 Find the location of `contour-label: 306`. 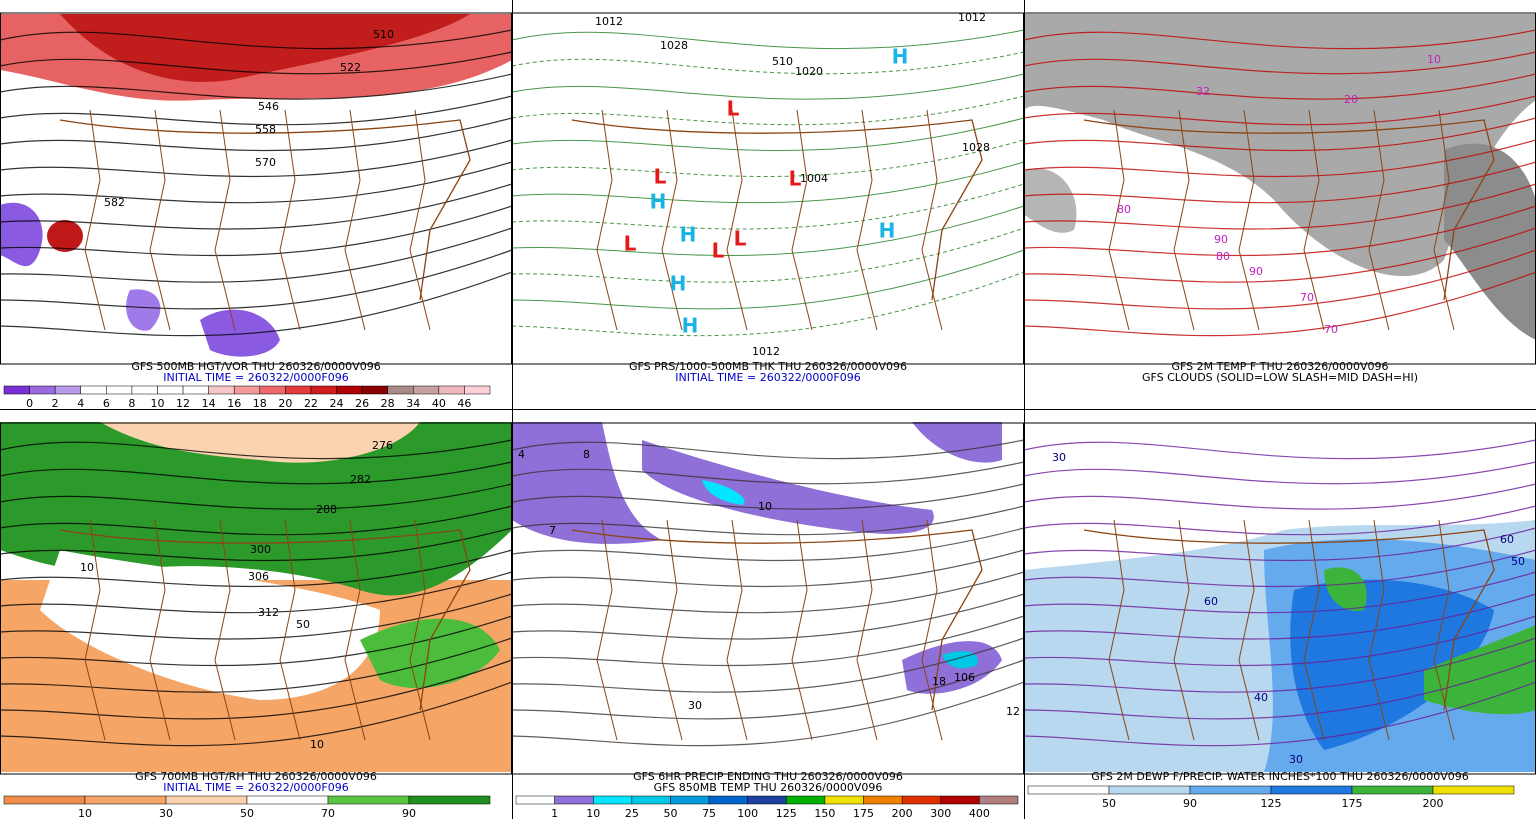

contour-label: 306 is located at coordinates (258, 576).